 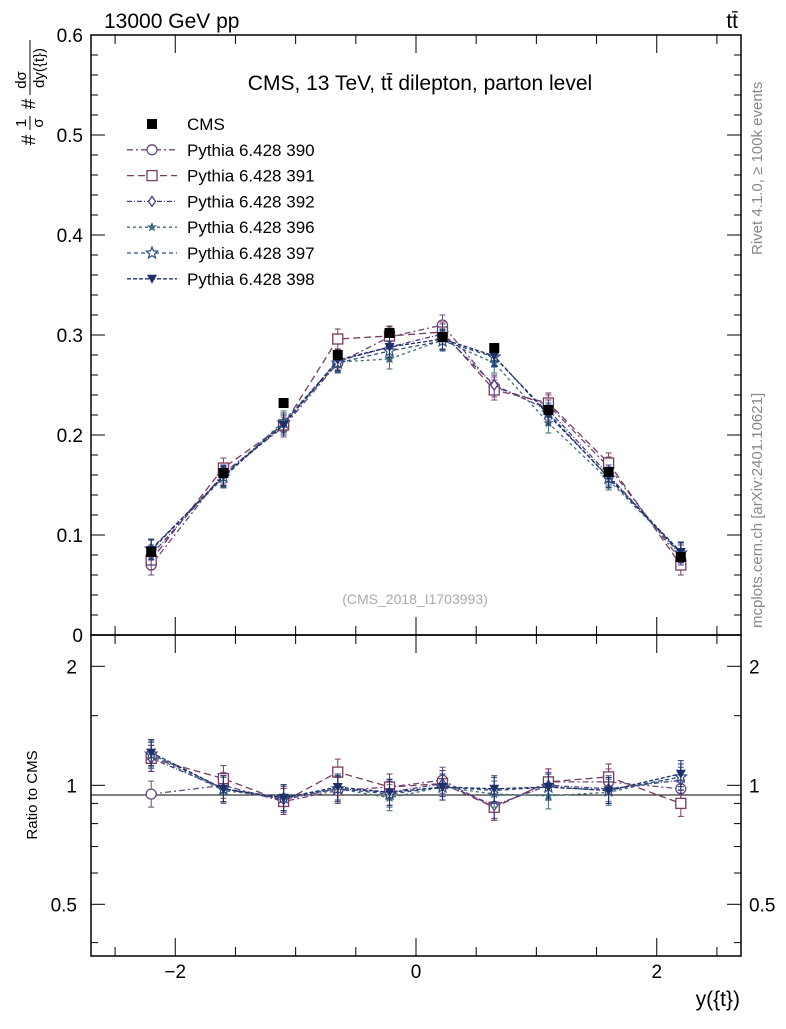 I want to click on main-y-tick-label: 0.3, so click(x=70, y=336).